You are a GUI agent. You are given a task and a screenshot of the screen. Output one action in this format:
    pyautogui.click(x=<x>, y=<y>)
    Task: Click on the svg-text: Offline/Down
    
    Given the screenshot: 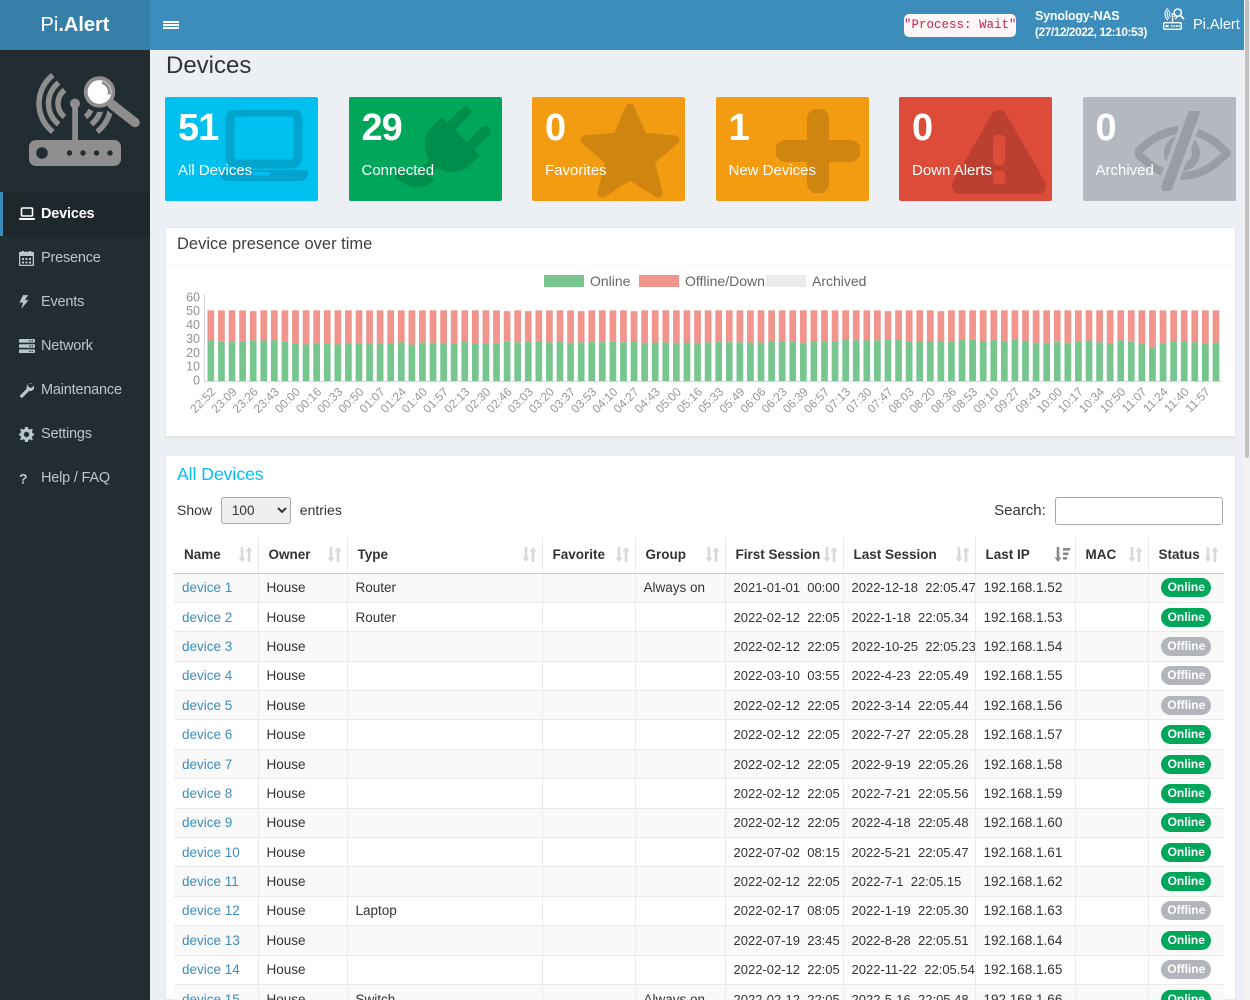 What is the action you would take?
    pyautogui.click(x=725, y=281)
    